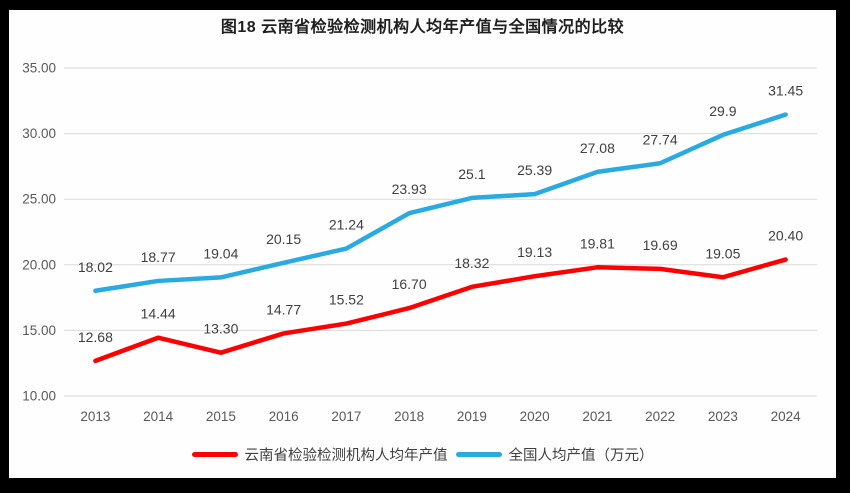 The image size is (850, 493). Describe the element at coordinates (220, 253) in the screenshot. I see `data-label-national-2015: 19.04` at that location.